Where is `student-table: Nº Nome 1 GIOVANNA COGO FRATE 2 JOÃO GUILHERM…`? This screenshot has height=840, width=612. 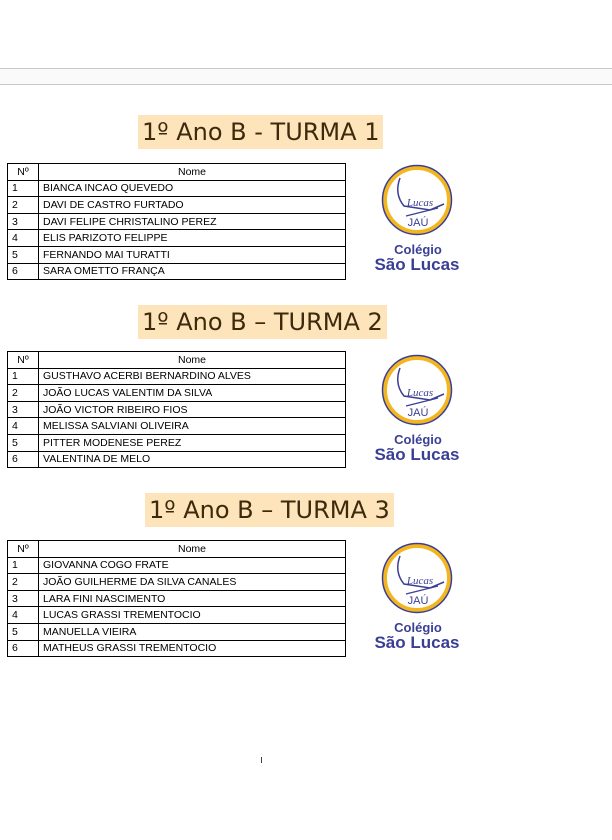
student-table: Nº Nome 1 GIOVANNA COGO FRATE 2 JOÃO GUILHERM… is located at coordinates (176, 599).